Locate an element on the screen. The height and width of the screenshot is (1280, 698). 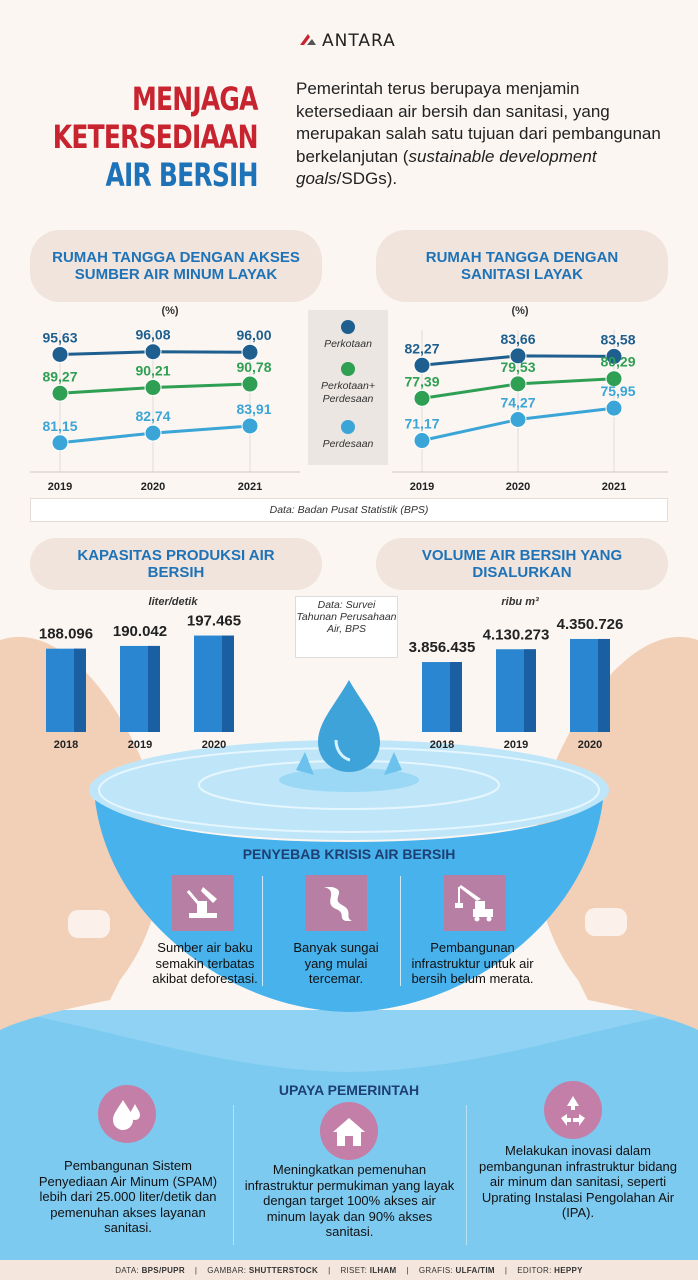
unit-volume: ribu m³ is located at coordinates (520, 602).